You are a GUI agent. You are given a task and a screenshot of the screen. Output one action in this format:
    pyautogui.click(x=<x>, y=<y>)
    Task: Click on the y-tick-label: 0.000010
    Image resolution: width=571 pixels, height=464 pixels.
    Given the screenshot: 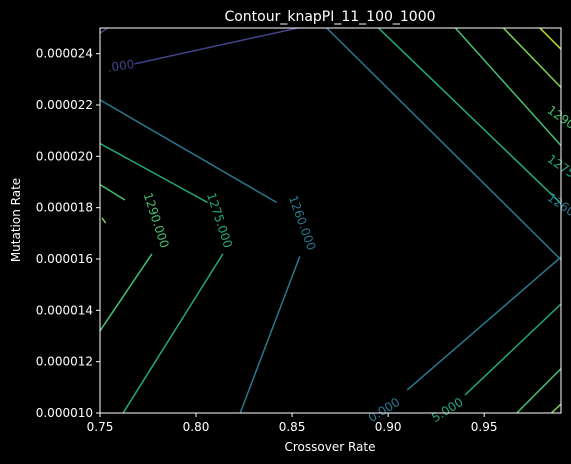 What is the action you would take?
    pyautogui.click(x=64, y=413)
    